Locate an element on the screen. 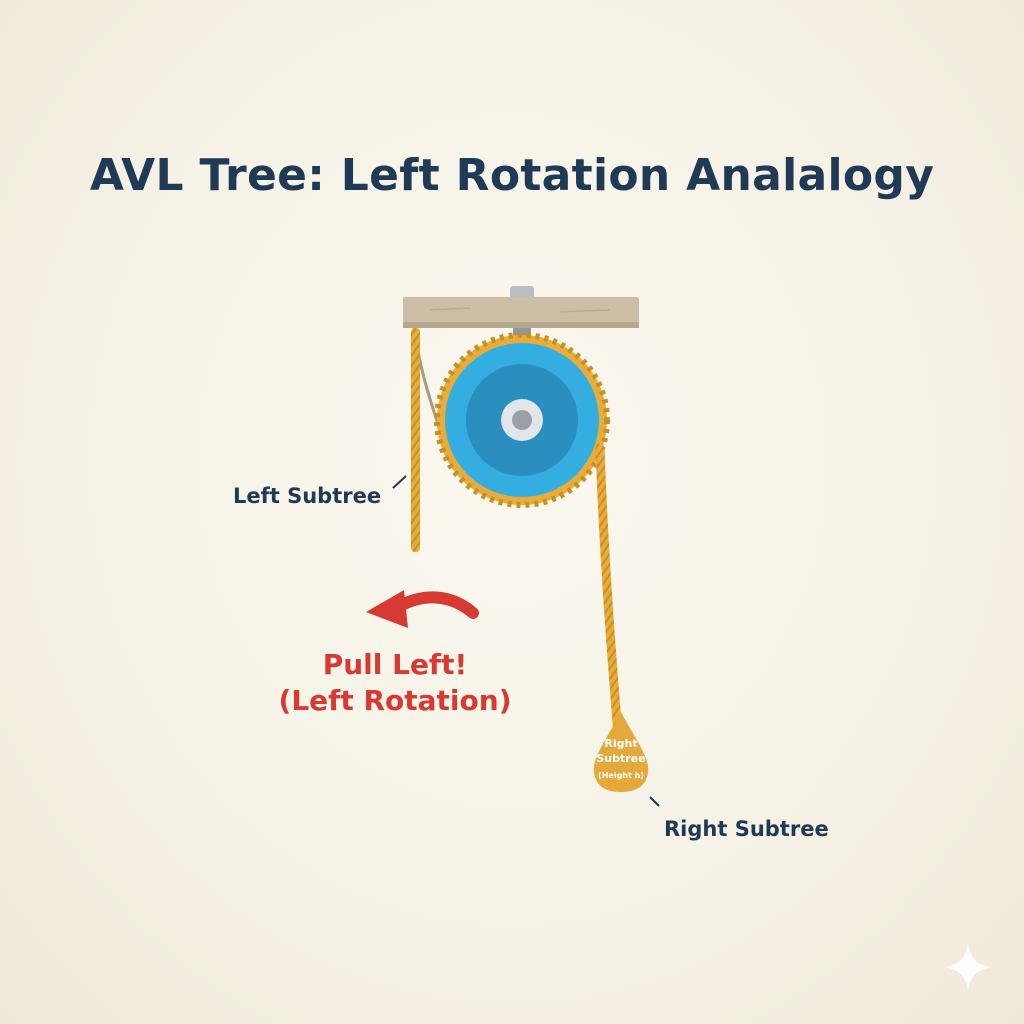  left-rotation-text: (Left Rotation) is located at coordinates (395, 700).